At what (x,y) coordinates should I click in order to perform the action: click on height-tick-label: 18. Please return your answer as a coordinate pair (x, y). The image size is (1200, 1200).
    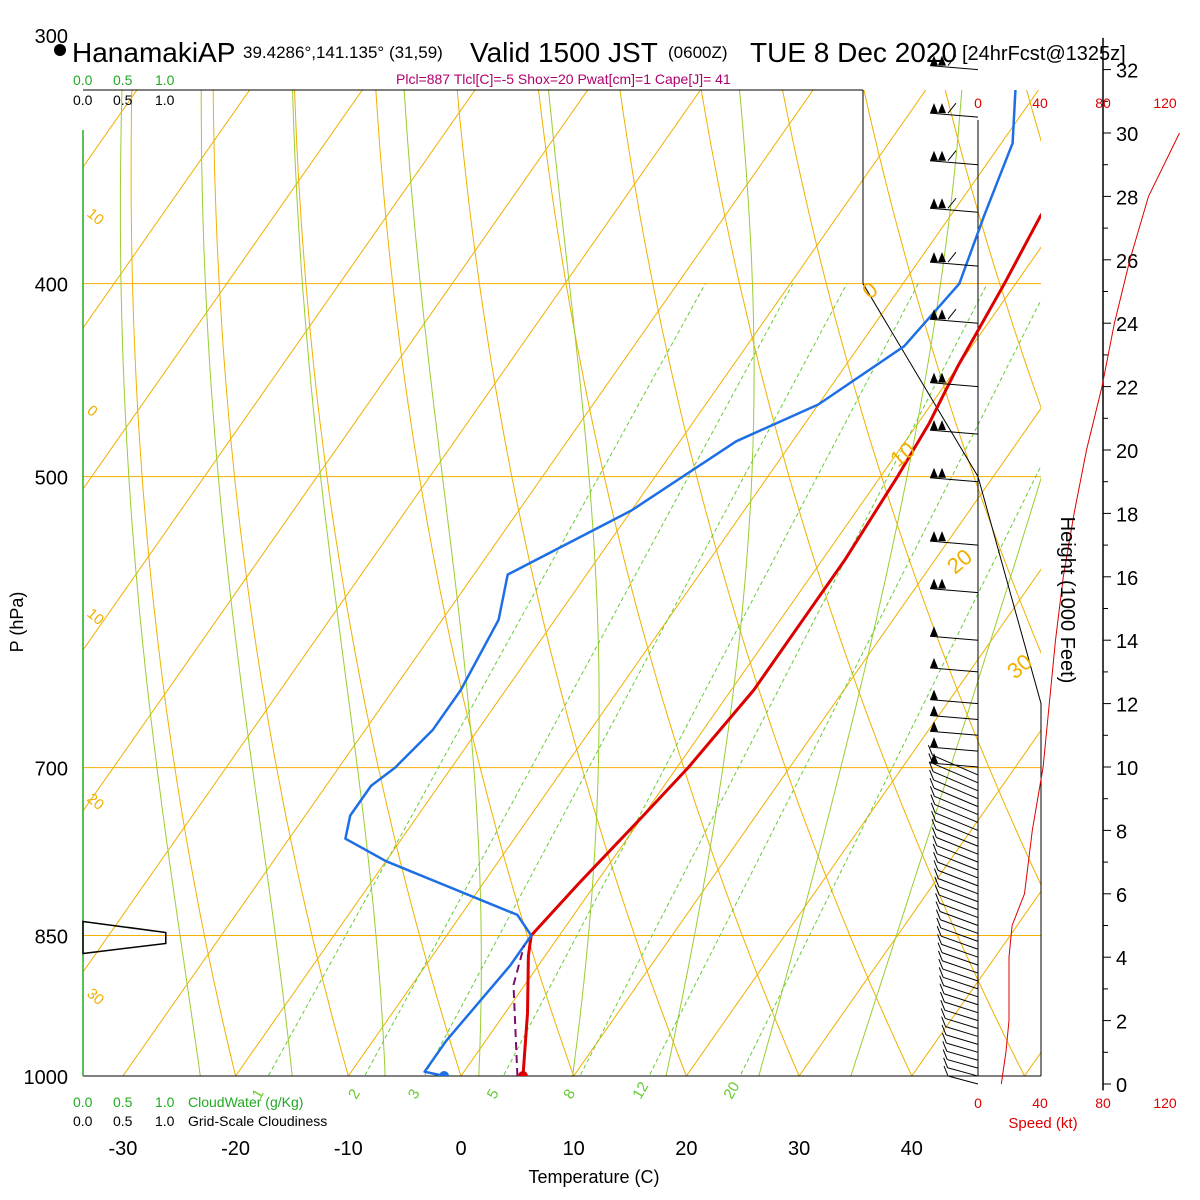
    Looking at the image, I should click on (1127, 515).